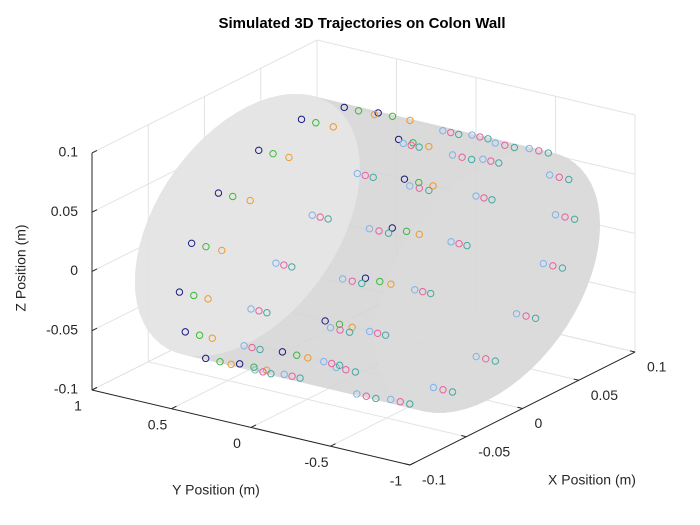 The height and width of the screenshot is (525, 700). I want to click on z-tick, so click(94, 270).